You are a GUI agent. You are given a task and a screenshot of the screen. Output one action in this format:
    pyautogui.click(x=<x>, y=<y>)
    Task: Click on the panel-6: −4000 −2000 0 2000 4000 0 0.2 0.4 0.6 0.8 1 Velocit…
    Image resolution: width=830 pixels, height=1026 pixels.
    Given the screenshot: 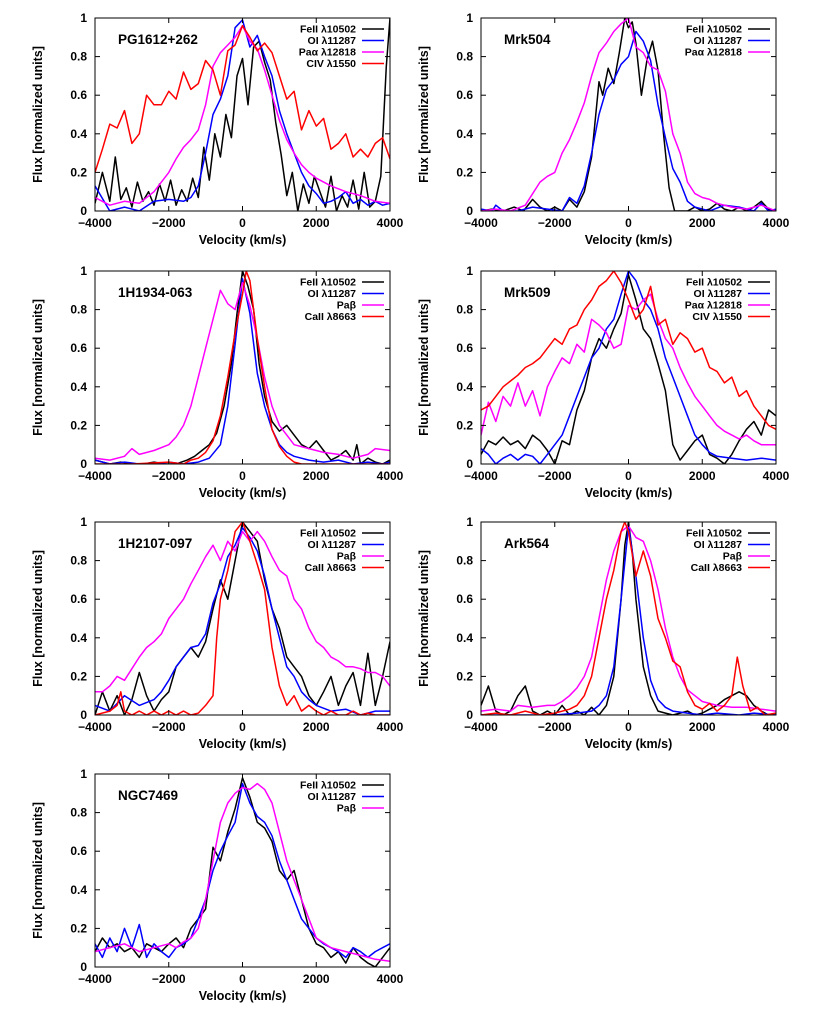 What is the action you would take?
    pyautogui.click(x=603, y=633)
    